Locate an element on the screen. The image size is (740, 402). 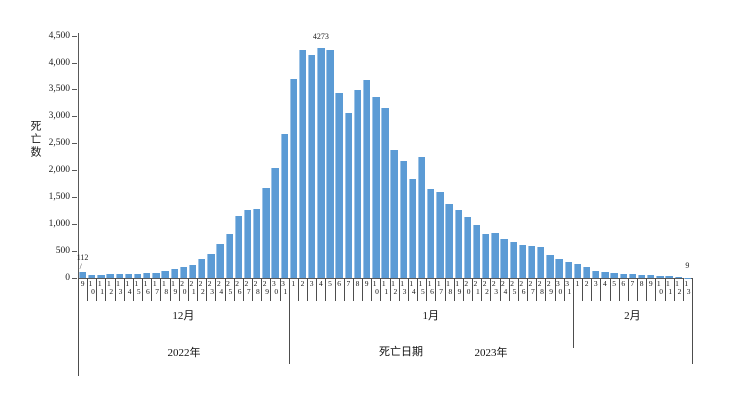
value-label: 4273 is located at coordinates (320, 36).